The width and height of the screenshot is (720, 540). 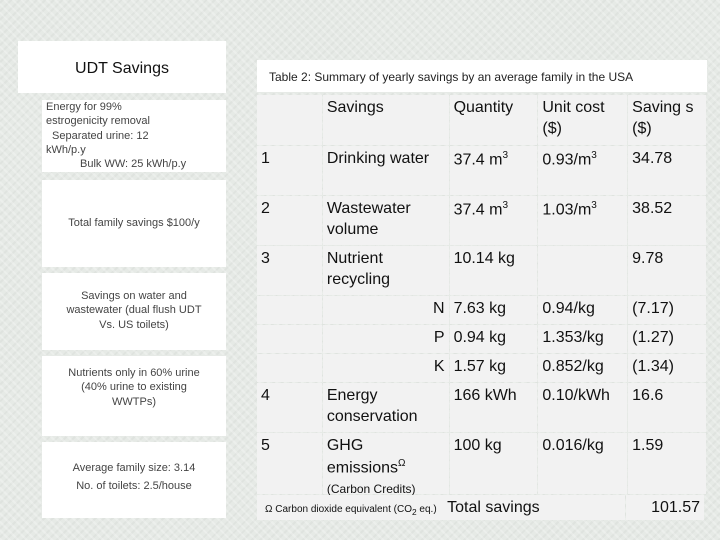 I want to click on energy-line: Bulk WW: 25 kWh/p.y, so click(x=133, y=164).